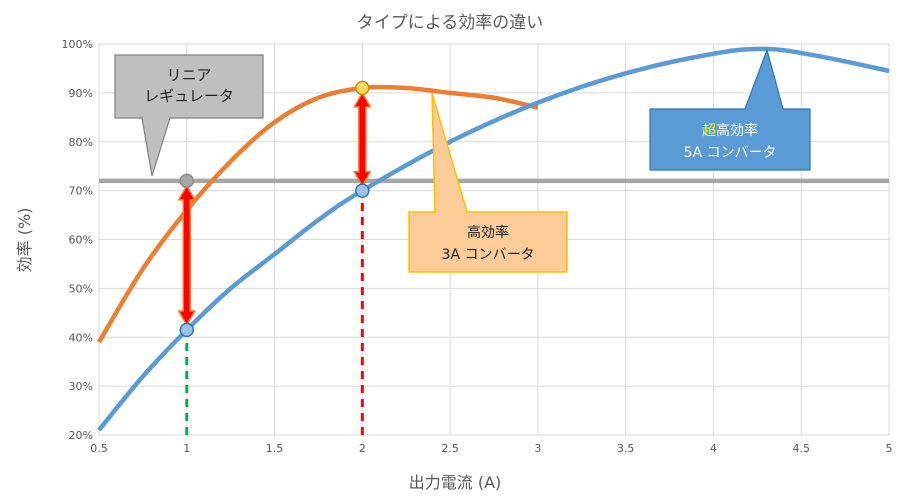  Describe the element at coordinates (81, 288) in the screenshot. I see `y-tick-label: 50%` at that location.